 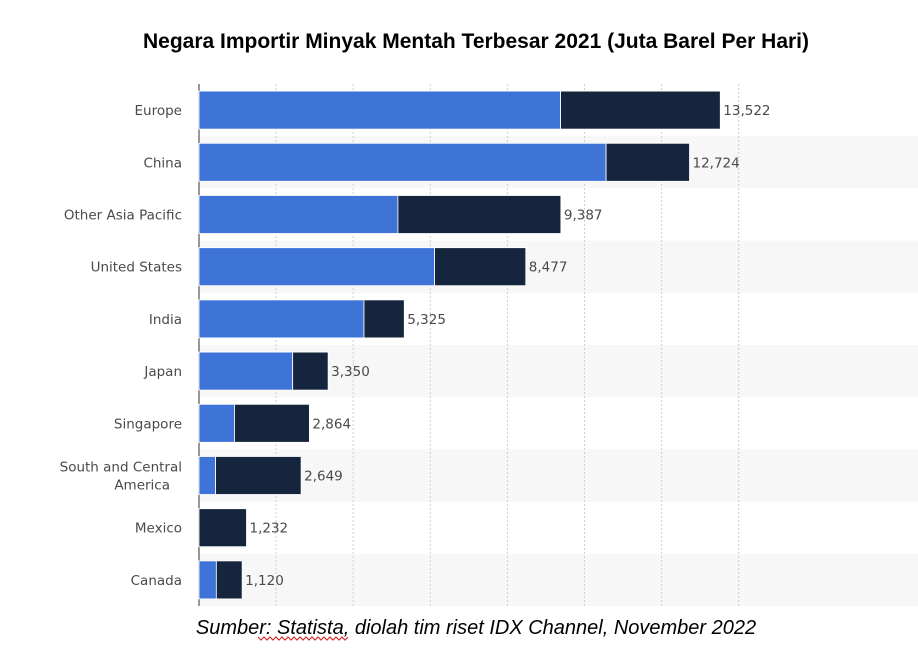 What do you see at coordinates (236, 628) in the screenshot?
I see `source-prefix: Sumber:` at bounding box center [236, 628].